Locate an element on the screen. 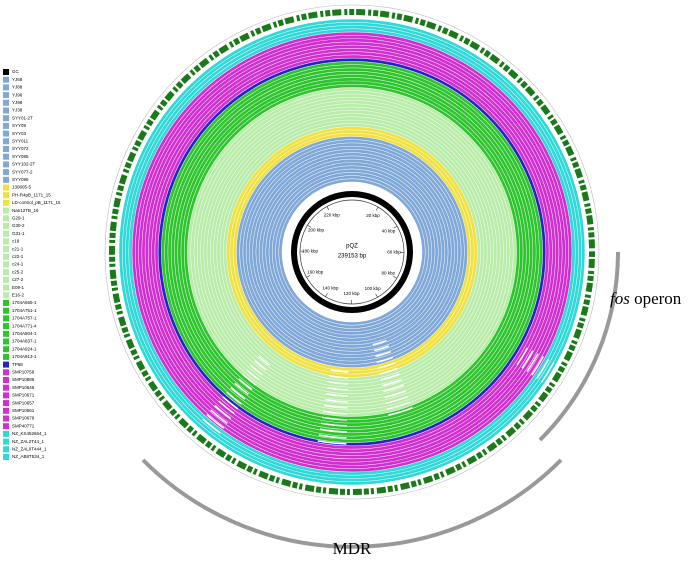 The image size is (696, 567). legend-label: 130605-5 is located at coordinates (22, 187).